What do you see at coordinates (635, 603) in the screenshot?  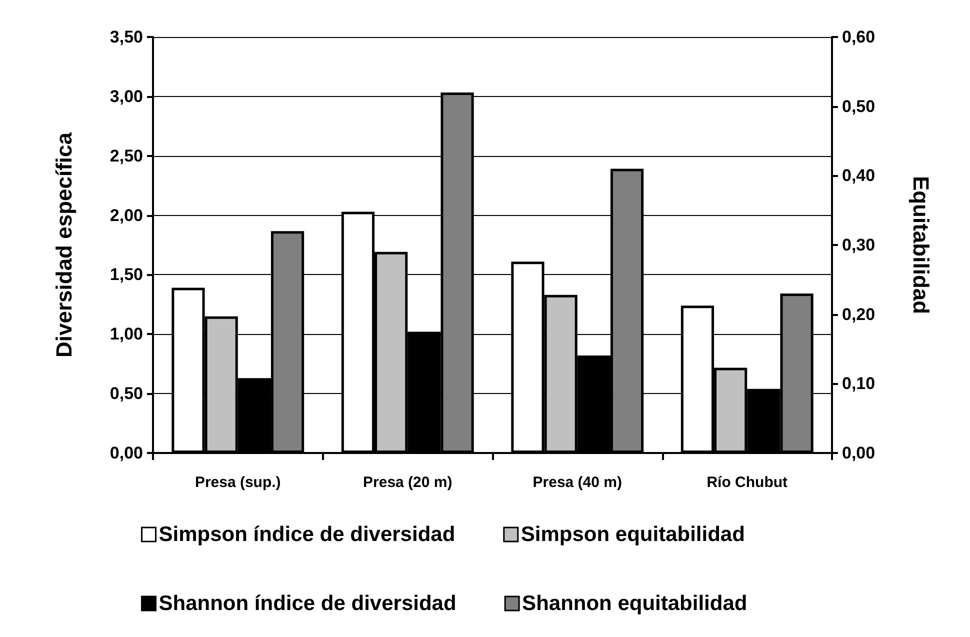 I see `legend-label: Shannon equitabilidad` at bounding box center [635, 603].